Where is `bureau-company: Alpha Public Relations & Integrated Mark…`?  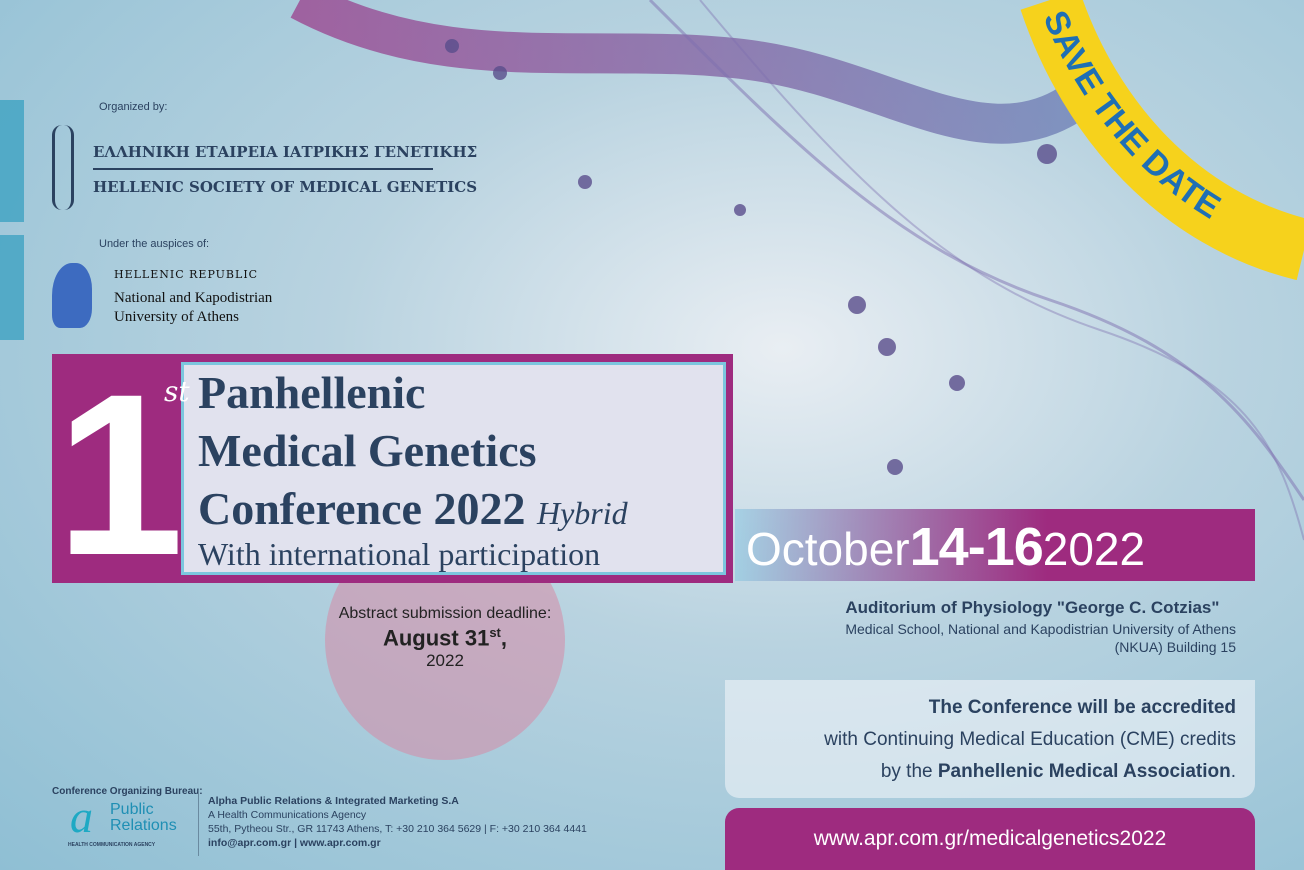 bureau-company: Alpha Public Relations & Integrated Mark… is located at coordinates (333, 801).